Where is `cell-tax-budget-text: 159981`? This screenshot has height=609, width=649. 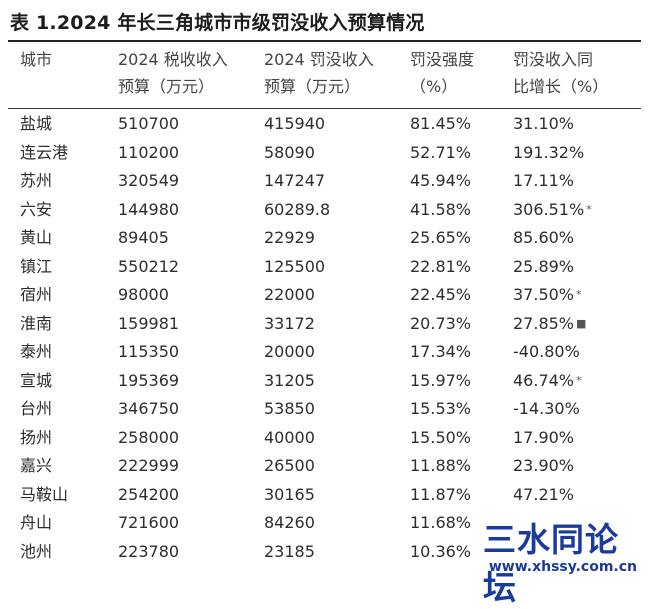 cell-tax-budget-text: 159981 is located at coordinates (149, 323).